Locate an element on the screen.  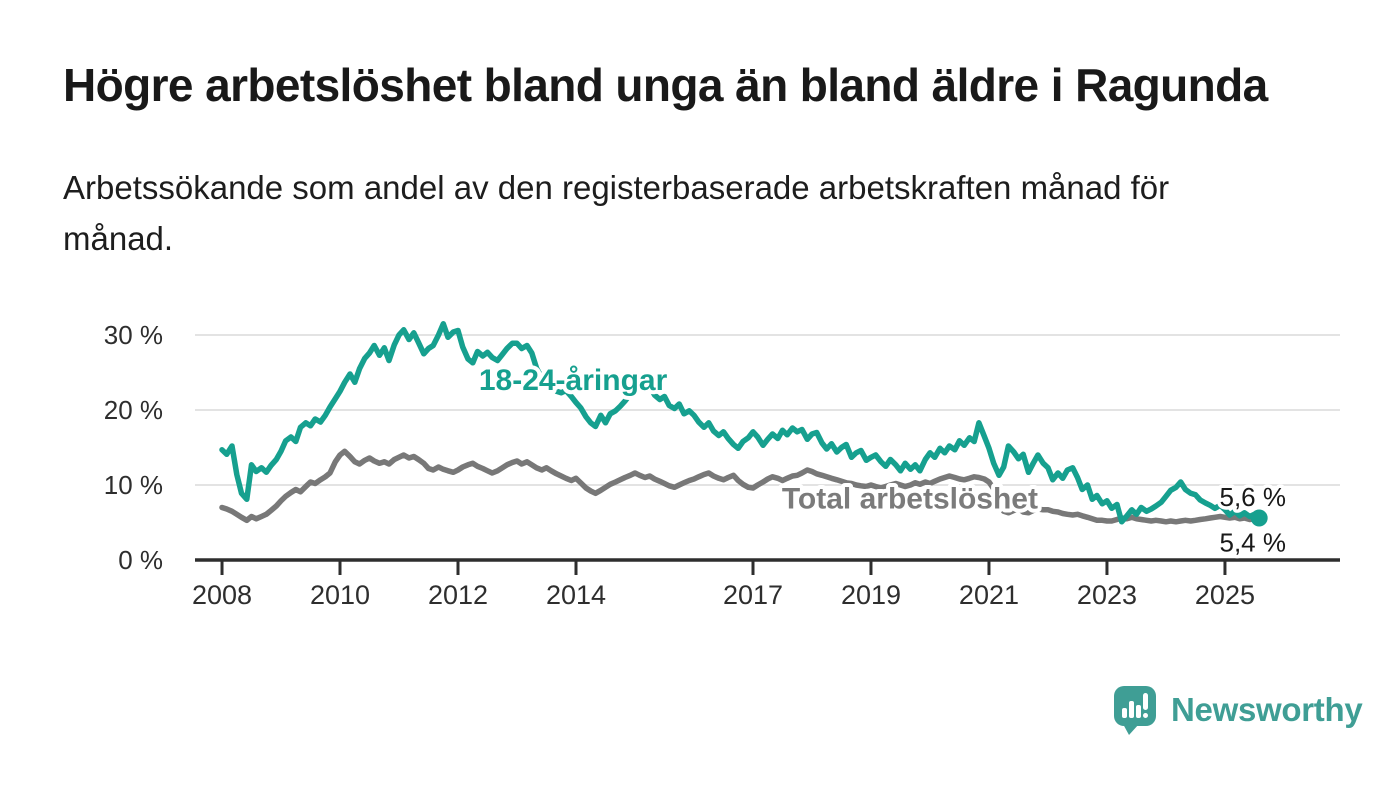
x-tick-label: 2008 is located at coordinates (222, 595).